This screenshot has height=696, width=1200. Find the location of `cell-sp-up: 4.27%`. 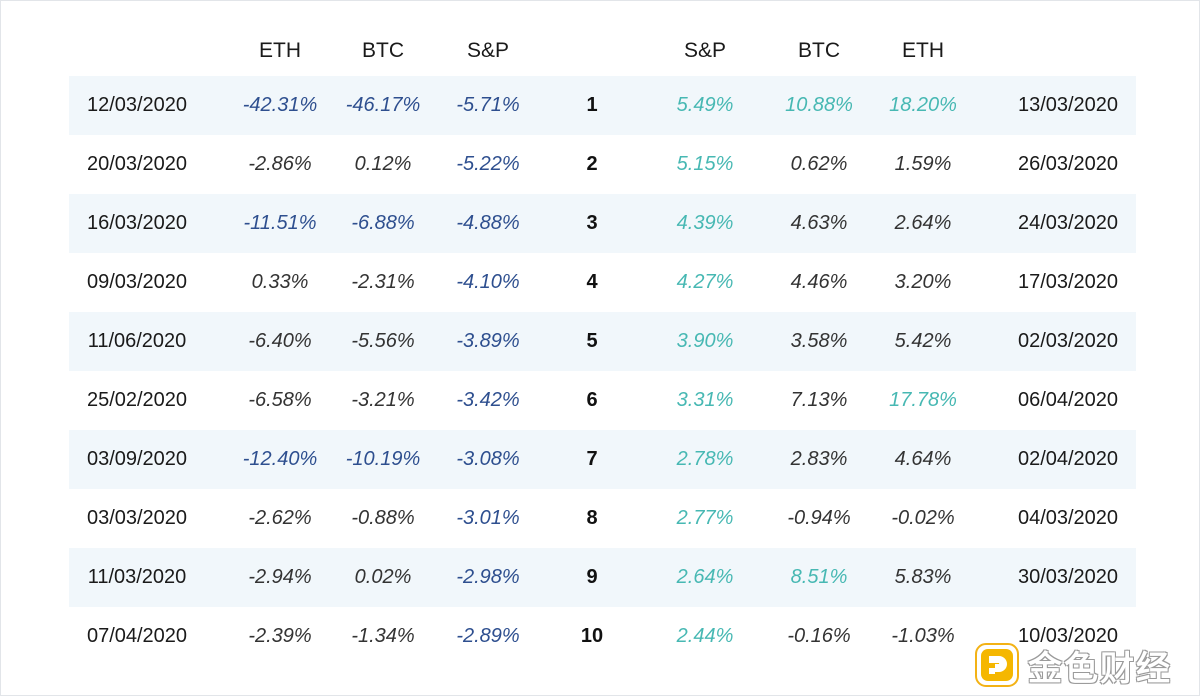

cell-sp-up: 4.27% is located at coordinates (705, 282).